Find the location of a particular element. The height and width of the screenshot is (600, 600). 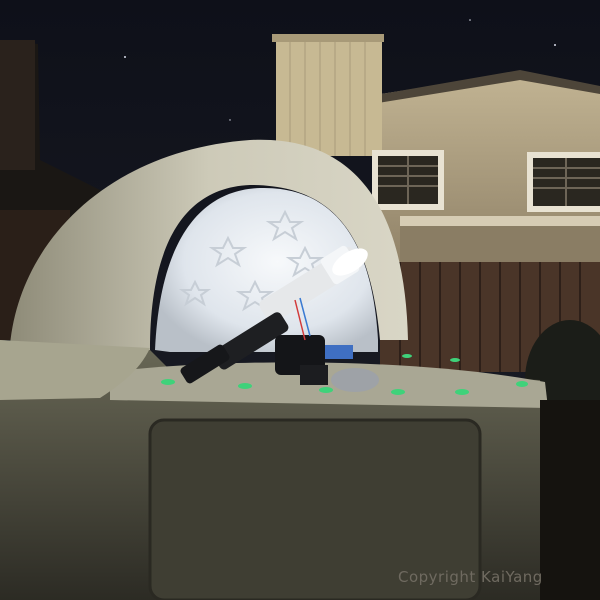

stars is located at coordinates (340, 70).